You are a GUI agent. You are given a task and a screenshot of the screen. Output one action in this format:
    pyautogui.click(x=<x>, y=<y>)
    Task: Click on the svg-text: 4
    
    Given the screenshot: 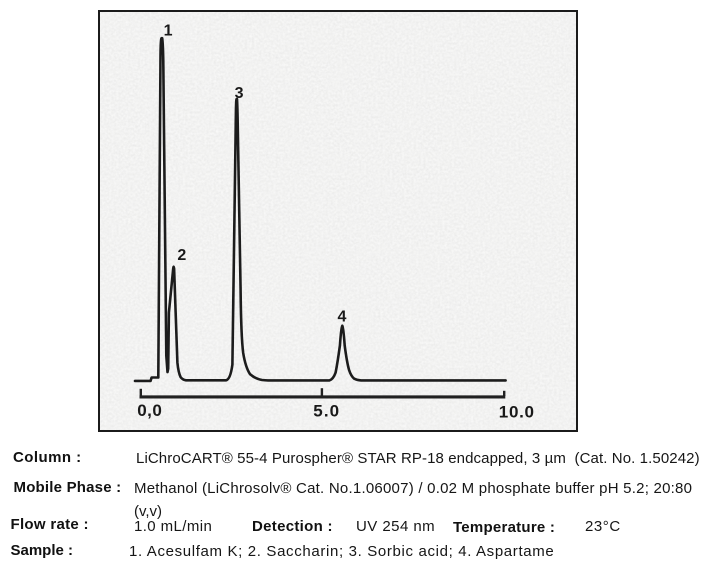 What is the action you would take?
    pyautogui.click(x=342, y=317)
    